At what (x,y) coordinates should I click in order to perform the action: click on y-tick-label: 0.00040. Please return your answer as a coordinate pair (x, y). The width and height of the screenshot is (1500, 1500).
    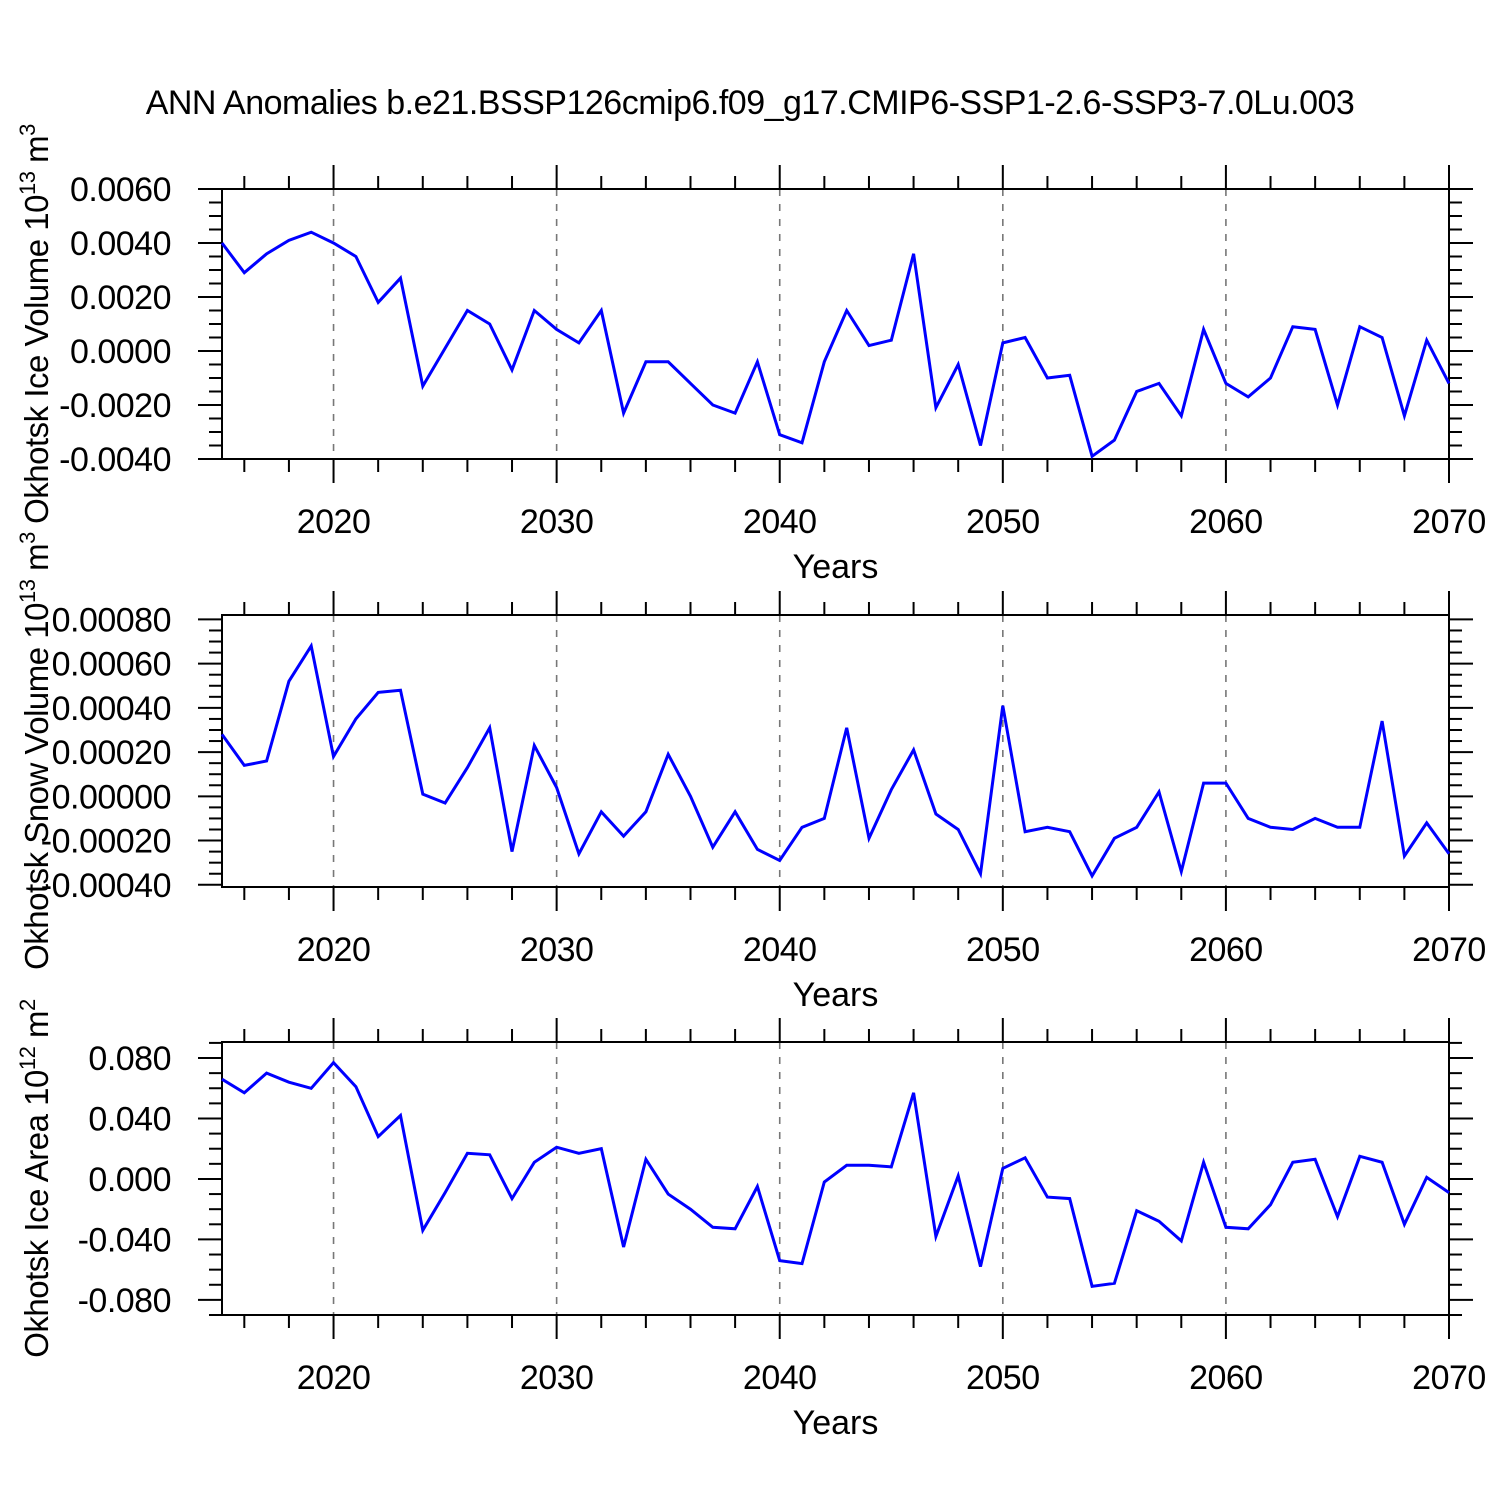
    Looking at the image, I should click on (111, 709).